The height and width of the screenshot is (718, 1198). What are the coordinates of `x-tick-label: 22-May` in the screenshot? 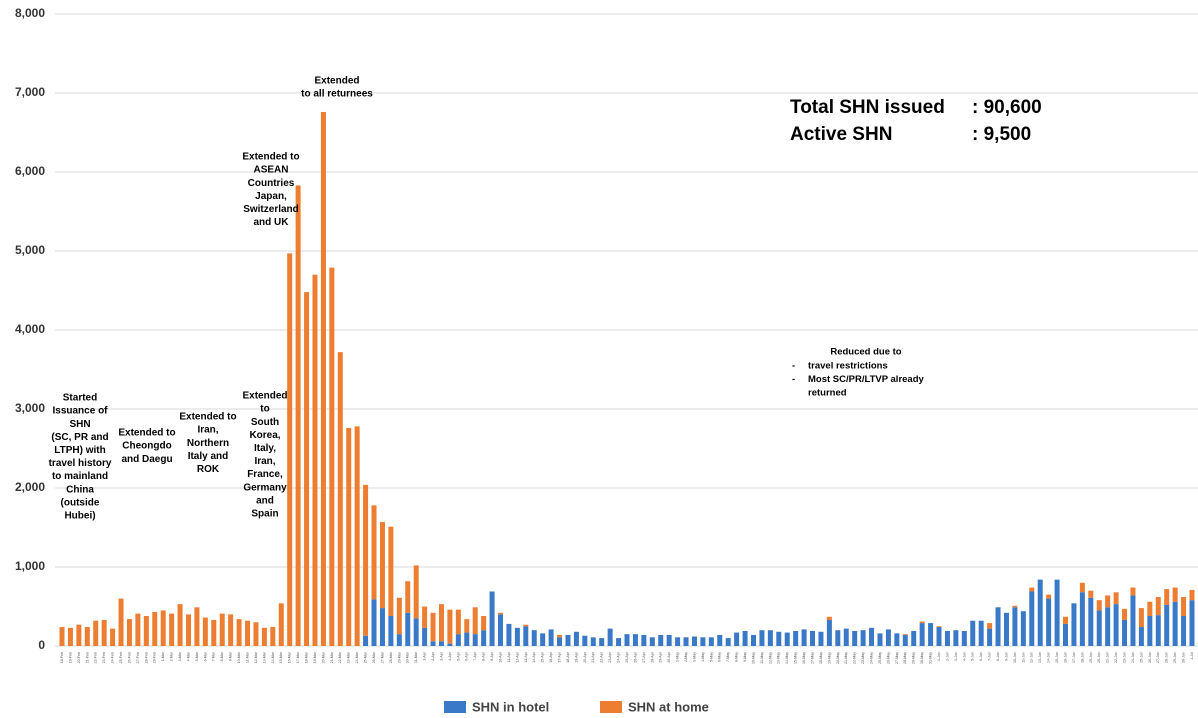 It's located at (855, 658).